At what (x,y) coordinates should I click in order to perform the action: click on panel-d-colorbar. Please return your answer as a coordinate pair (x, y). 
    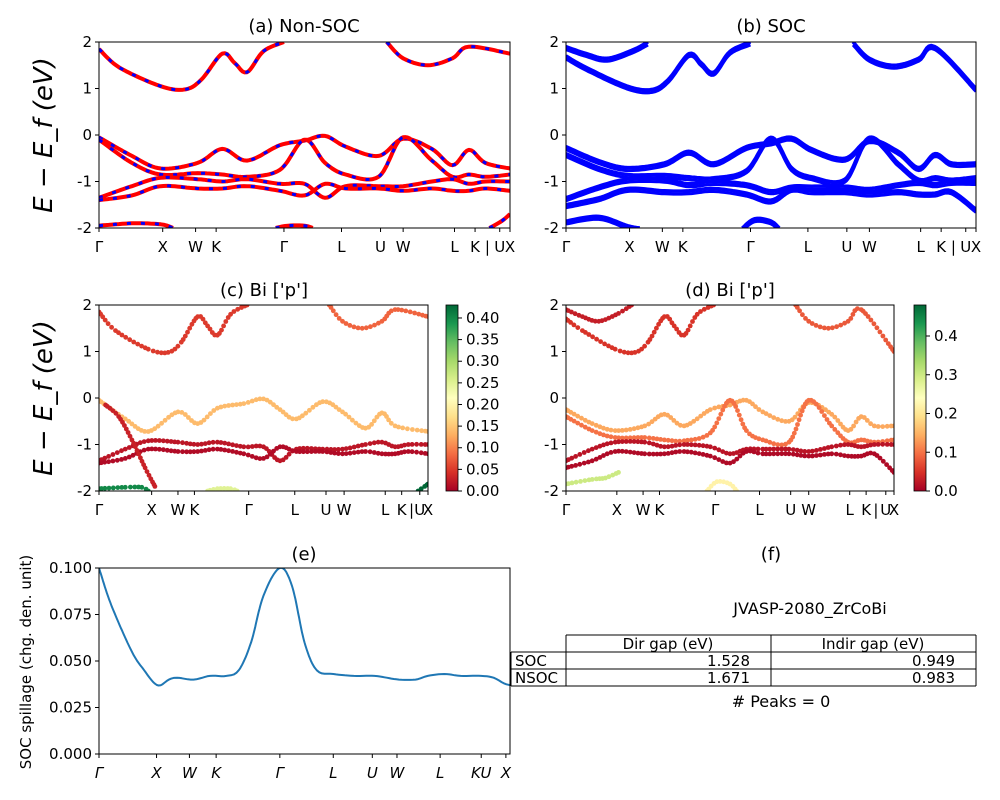
    Looking at the image, I should click on (920, 398).